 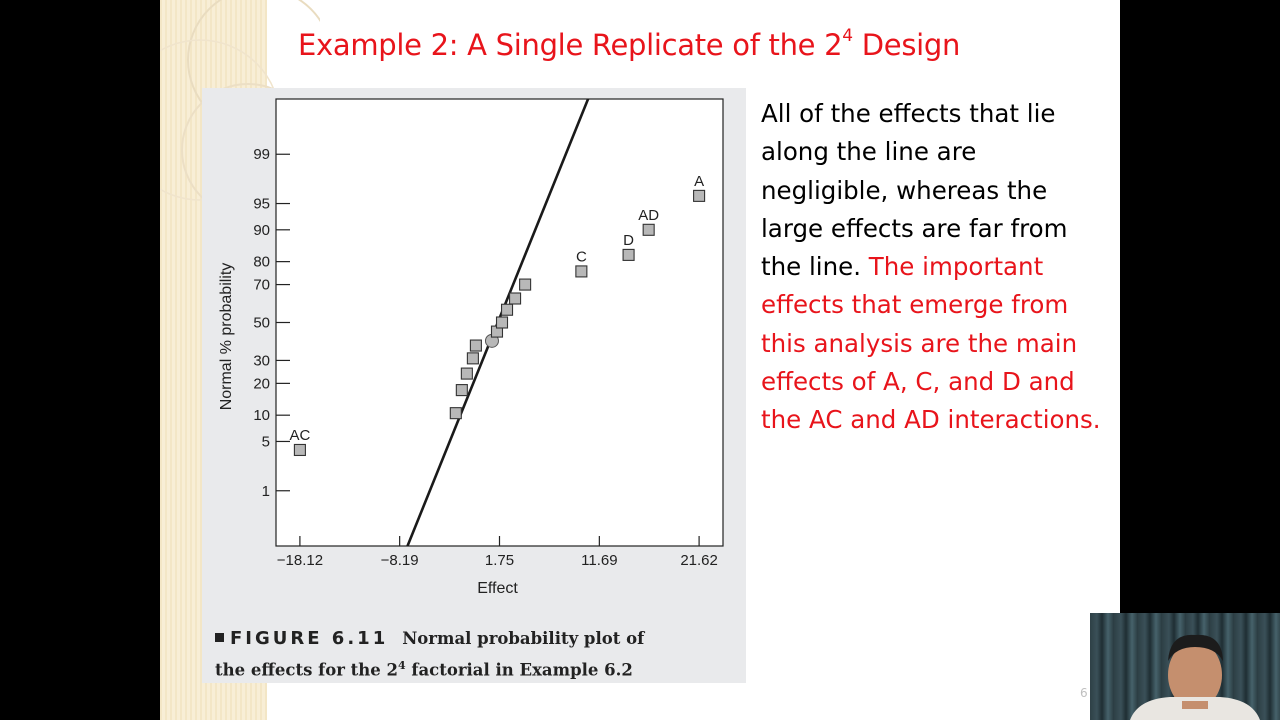 What do you see at coordinates (699, 560) in the screenshot?
I see `x-tick-label: 21.62` at bounding box center [699, 560].